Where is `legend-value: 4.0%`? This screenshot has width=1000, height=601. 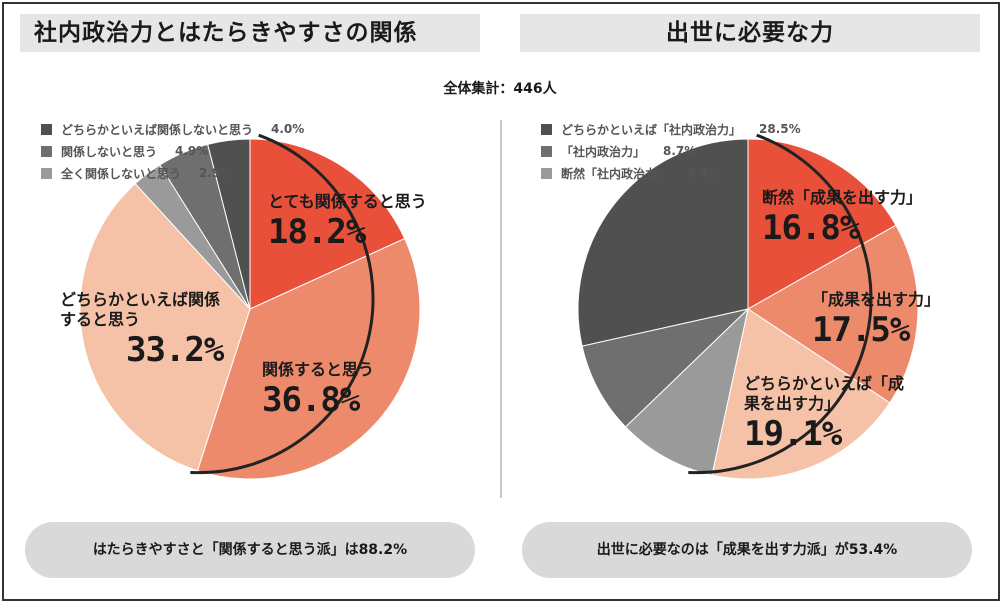 legend-value: 4.0% is located at coordinates (288, 129).